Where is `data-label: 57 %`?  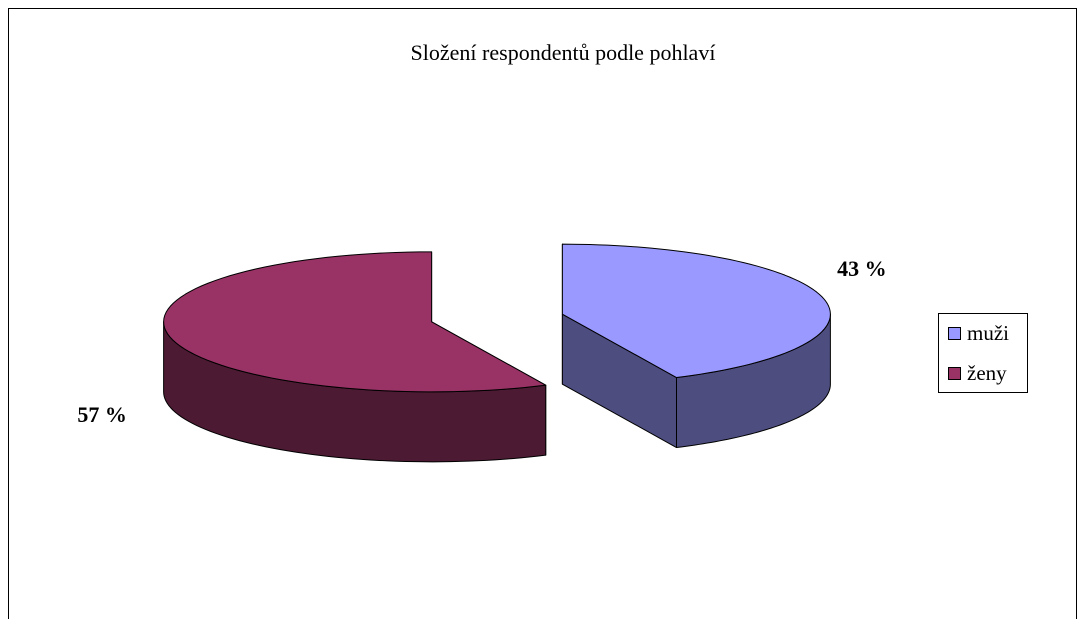 data-label: 57 % is located at coordinates (102, 414).